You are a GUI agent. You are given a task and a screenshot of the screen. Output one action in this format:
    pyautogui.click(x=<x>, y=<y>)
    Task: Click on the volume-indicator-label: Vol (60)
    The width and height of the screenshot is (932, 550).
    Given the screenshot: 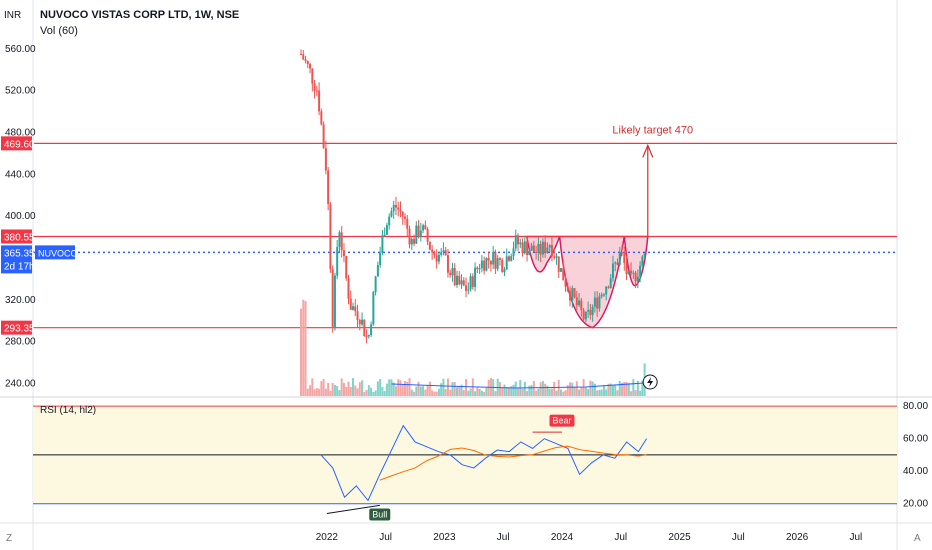 What is the action you would take?
    pyautogui.click(x=59, y=31)
    